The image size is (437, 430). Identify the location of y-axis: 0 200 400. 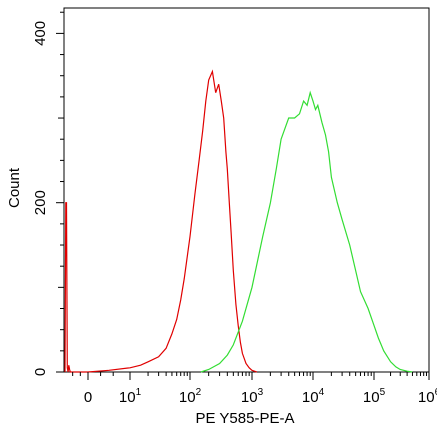
(48, 193).